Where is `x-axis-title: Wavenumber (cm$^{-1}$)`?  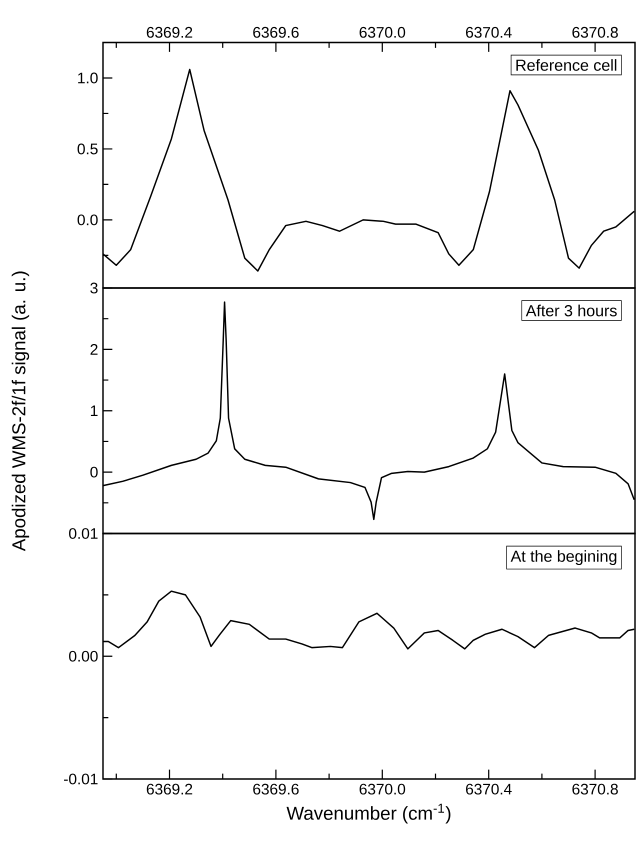 x-axis-title: Wavenumber (cm$^{-1}$) is located at coordinates (368, 814).